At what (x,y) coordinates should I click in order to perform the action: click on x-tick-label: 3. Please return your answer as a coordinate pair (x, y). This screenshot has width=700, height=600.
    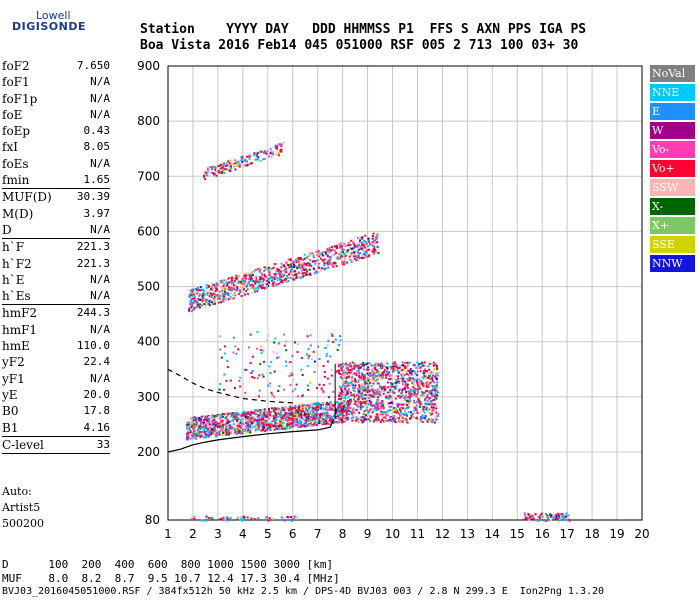
    Looking at the image, I should click on (218, 534).